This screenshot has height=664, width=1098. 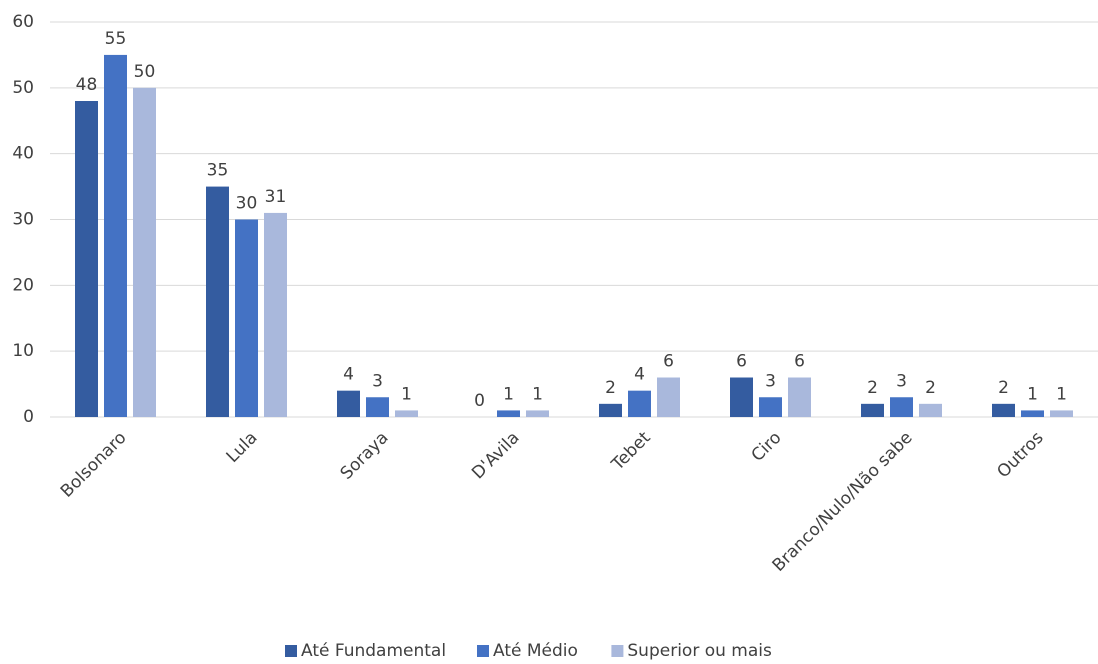 I want to click on y-tick-label: 40, so click(x=23, y=154).